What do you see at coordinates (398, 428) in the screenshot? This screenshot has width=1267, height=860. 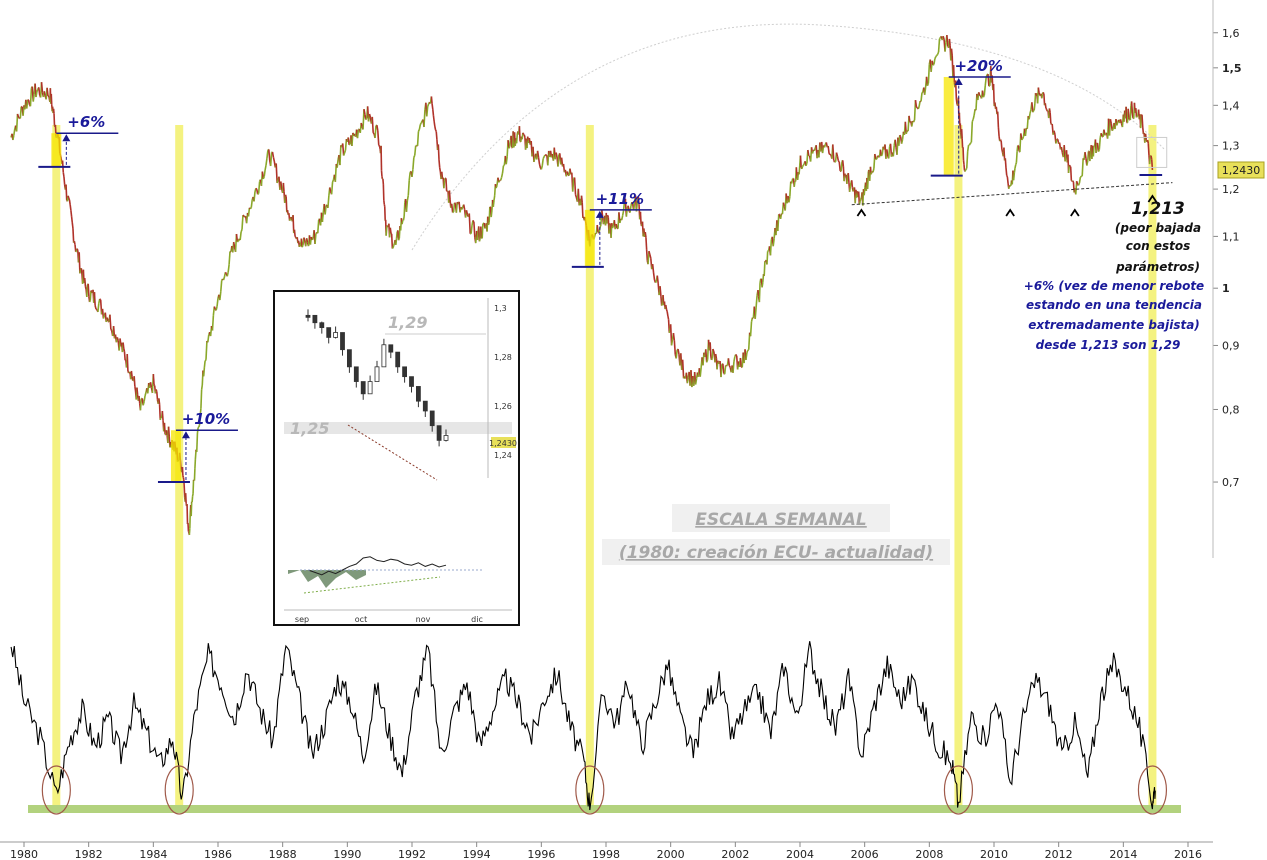 I see `inset-level-low-band` at bounding box center [398, 428].